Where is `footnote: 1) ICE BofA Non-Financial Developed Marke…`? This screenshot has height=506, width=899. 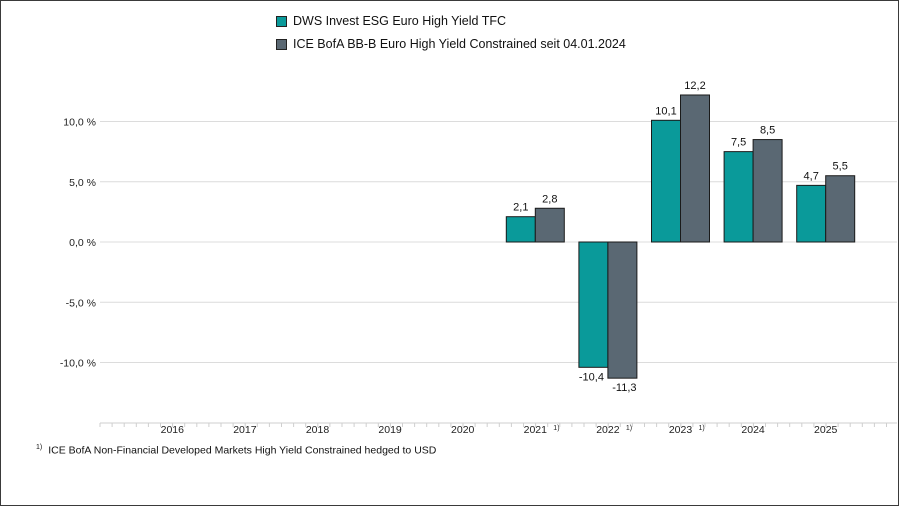 footnote: 1) ICE BofA Non-Financial Developed Marke… is located at coordinates (236, 450).